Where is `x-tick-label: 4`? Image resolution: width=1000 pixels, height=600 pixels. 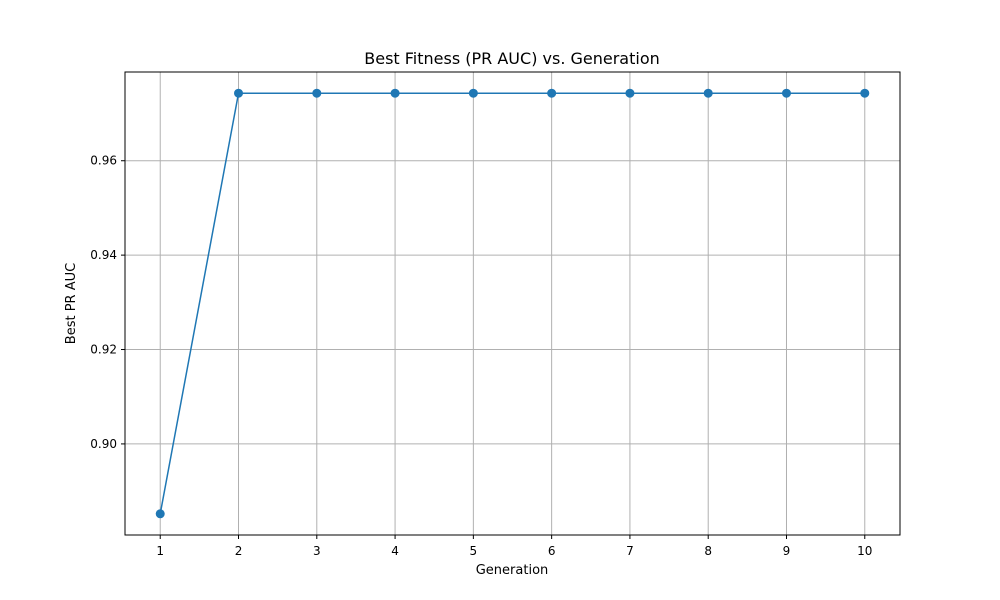
x-tick-label: 4 is located at coordinates (395, 551).